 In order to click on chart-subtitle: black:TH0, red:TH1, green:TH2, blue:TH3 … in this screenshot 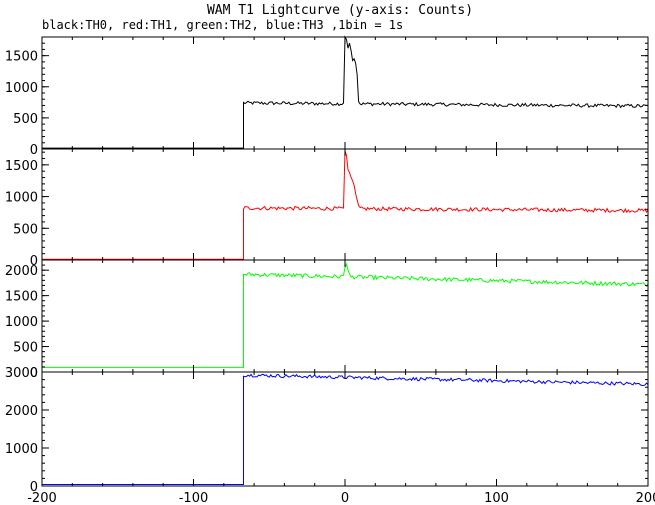, I will do `click(222, 25)`.